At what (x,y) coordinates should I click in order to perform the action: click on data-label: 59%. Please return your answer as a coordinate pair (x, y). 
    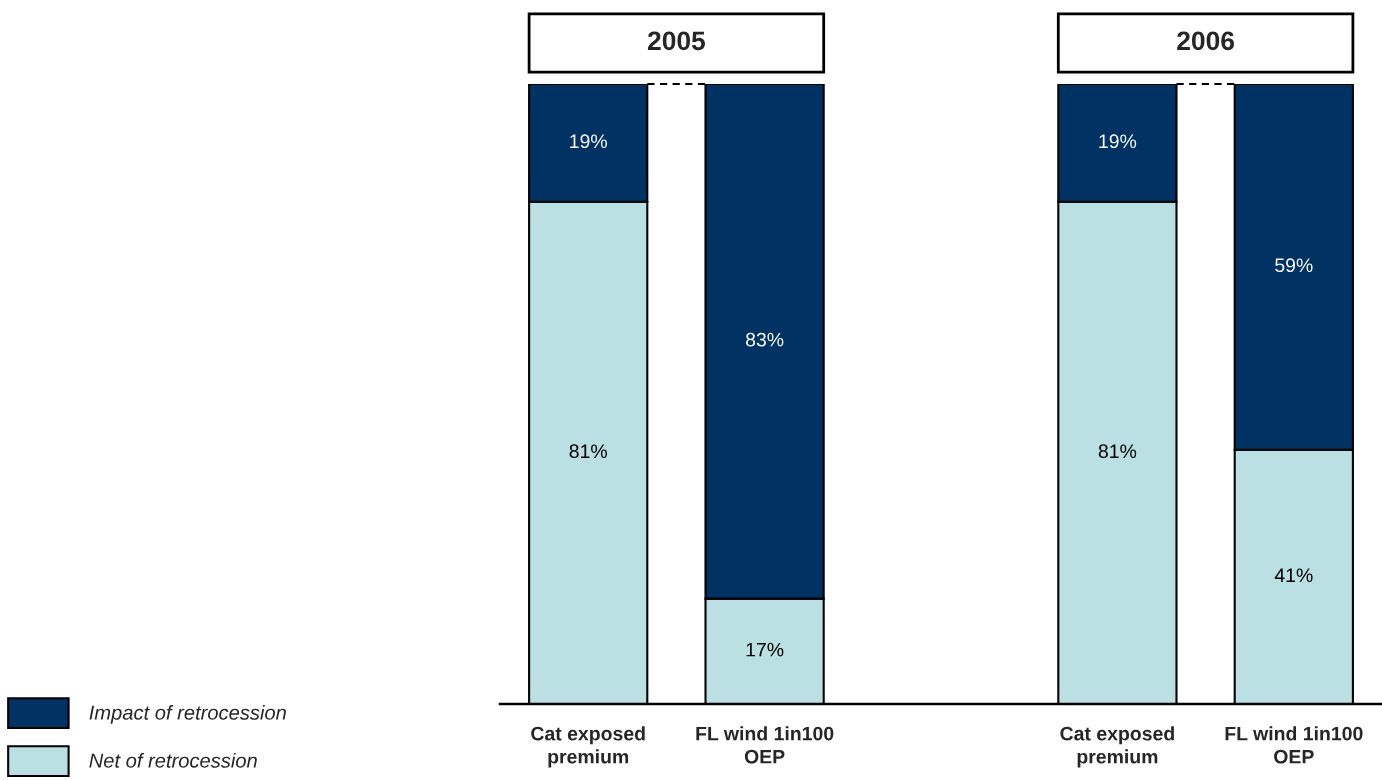
    Looking at the image, I should click on (1294, 265).